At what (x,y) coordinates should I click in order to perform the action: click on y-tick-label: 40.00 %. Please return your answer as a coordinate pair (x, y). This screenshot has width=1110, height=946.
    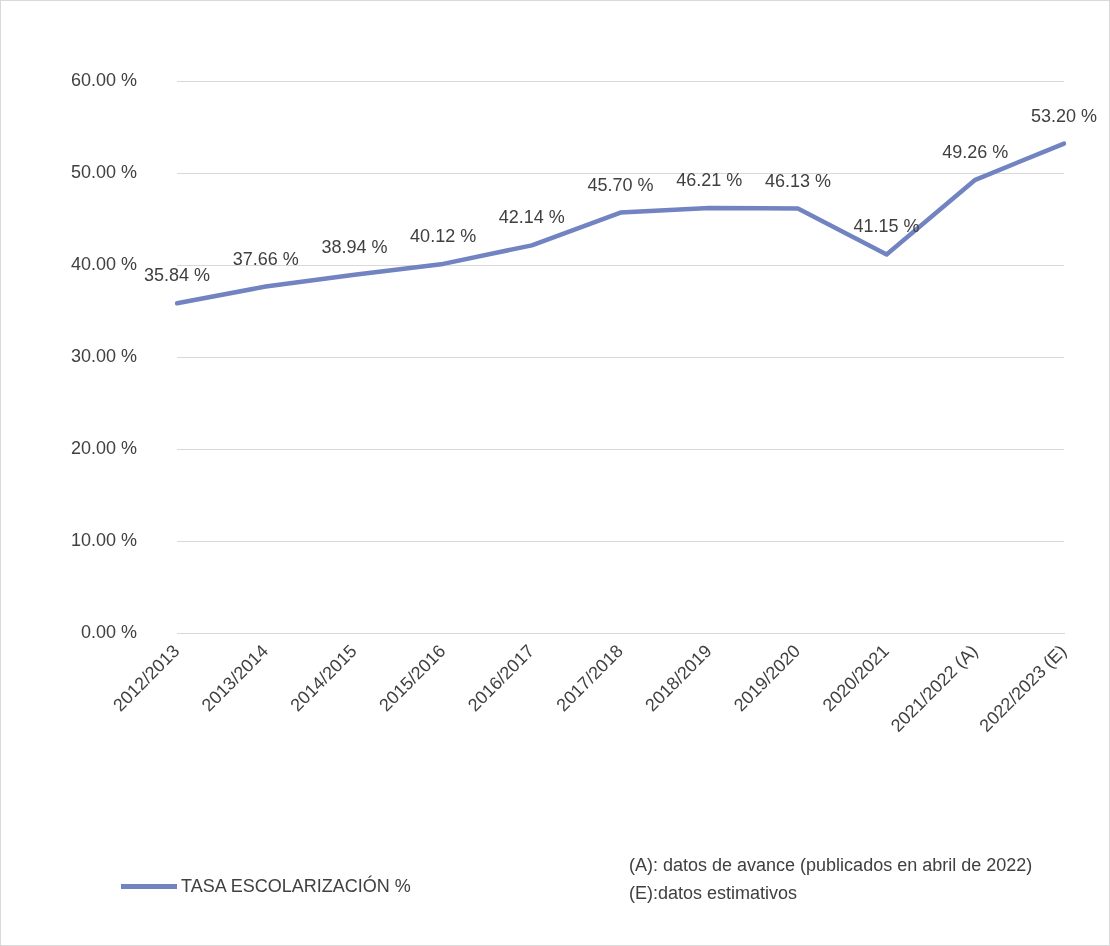
    Looking at the image, I should click on (104, 263).